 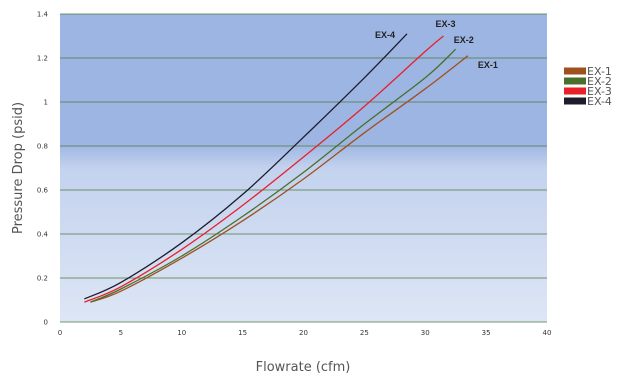 What do you see at coordinates (425, 333) in the screenshot?
I see `x-tick-label: 30` at bounding box center [425, 333].